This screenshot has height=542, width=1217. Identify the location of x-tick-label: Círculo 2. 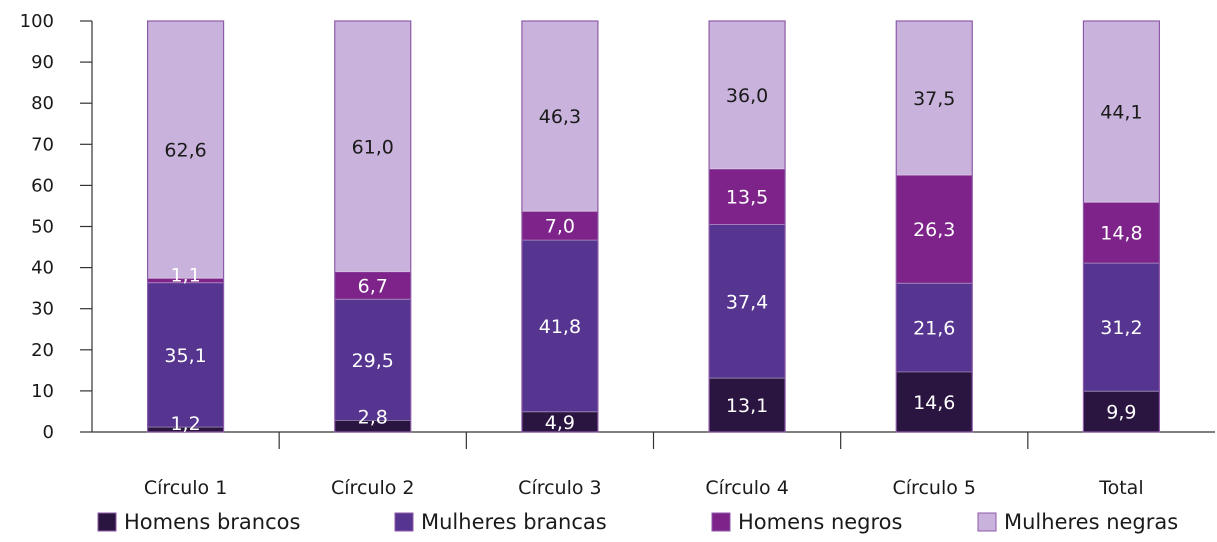
(372, 488).